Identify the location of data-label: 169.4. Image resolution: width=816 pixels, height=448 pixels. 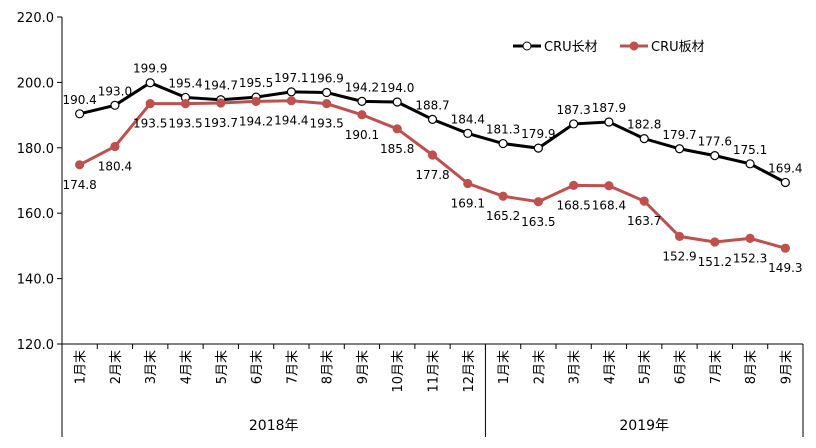
(785, 168).